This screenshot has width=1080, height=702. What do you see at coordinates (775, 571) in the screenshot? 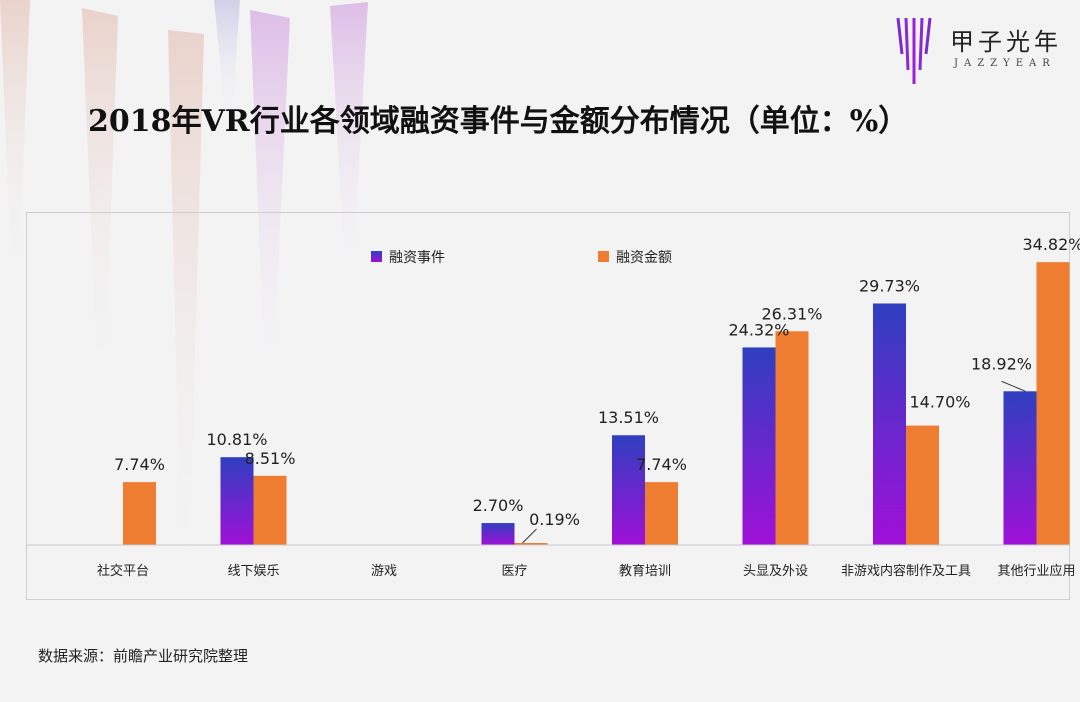
I see `x-tick-label: 头显及外设` at bounding box center [775, 571].